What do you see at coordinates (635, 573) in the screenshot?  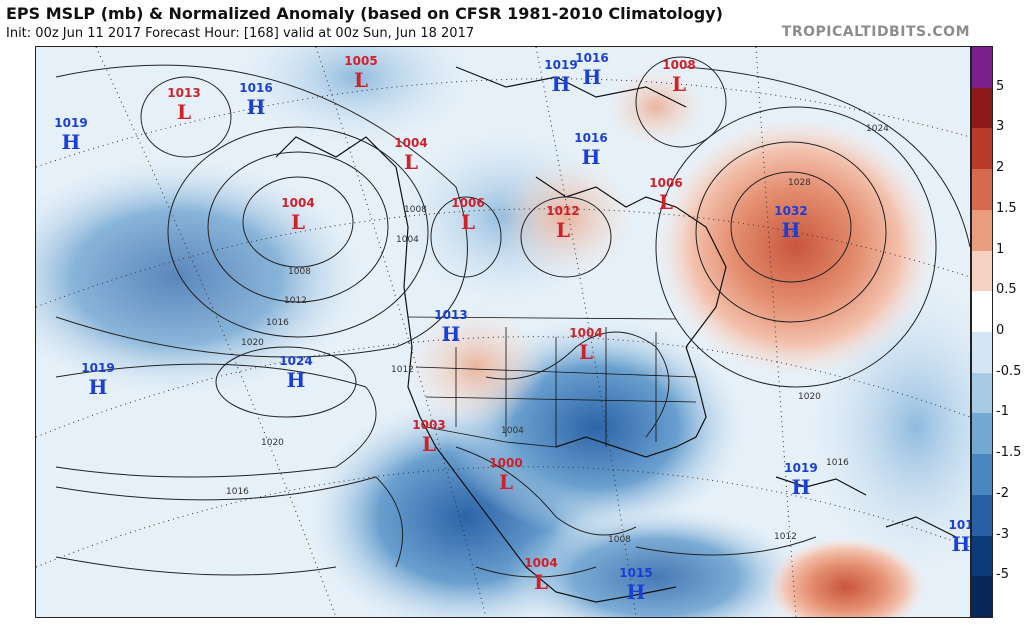 I see `pressure-value: 1015` at bounding box center [635, 573].